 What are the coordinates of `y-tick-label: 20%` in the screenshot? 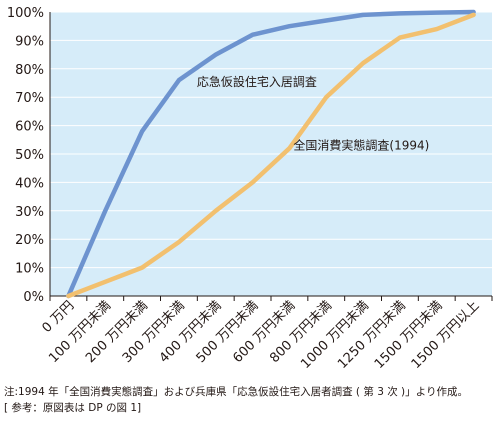 It's located at (29, 240).